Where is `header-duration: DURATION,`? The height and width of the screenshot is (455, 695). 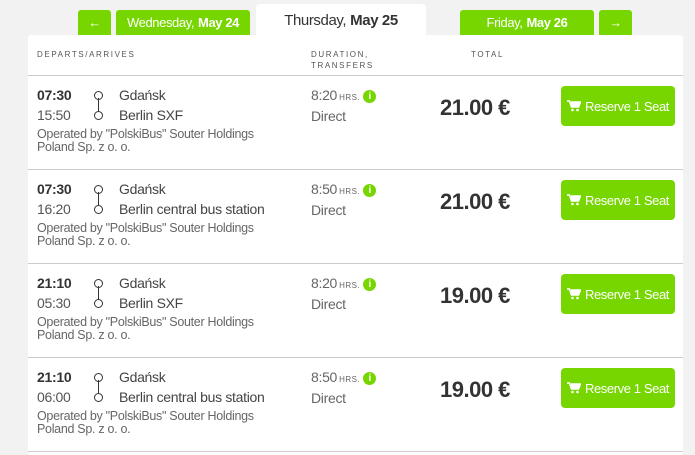
header-duration: DURATION, is located at coordinates (340, 54).